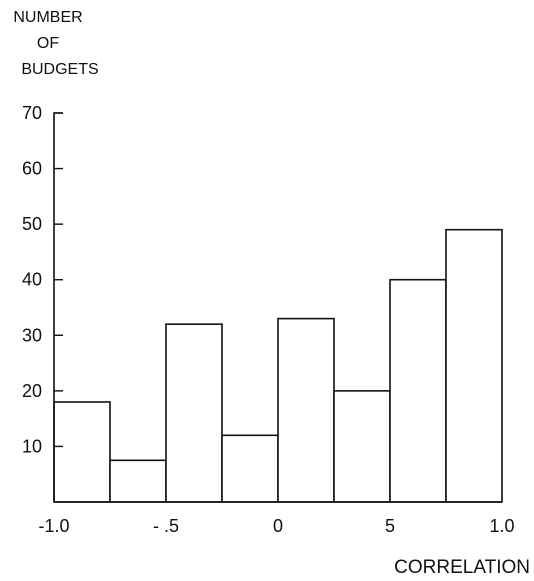  I want to click on y-axis-title-line-2: OF, so click(48, 43).